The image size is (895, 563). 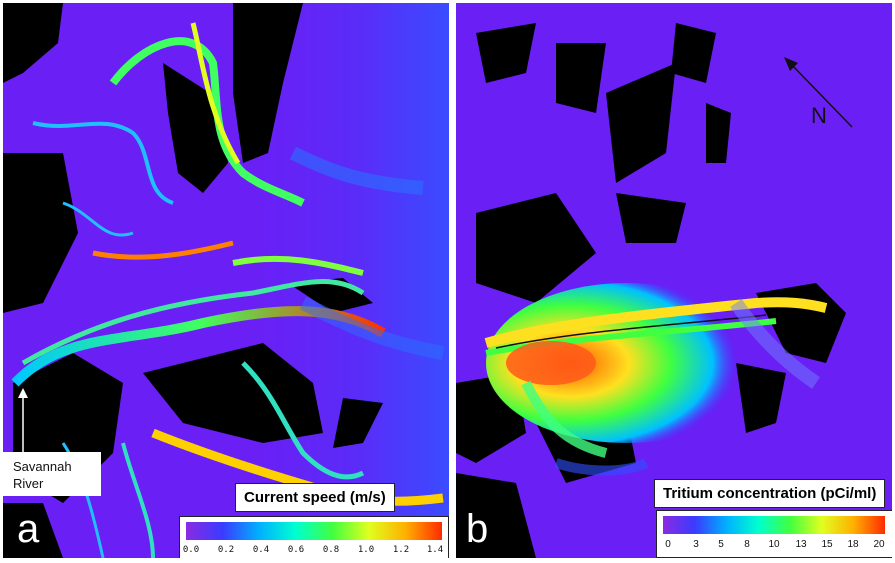 I want to click on tick-label: 5, so click(x=721, y=544).